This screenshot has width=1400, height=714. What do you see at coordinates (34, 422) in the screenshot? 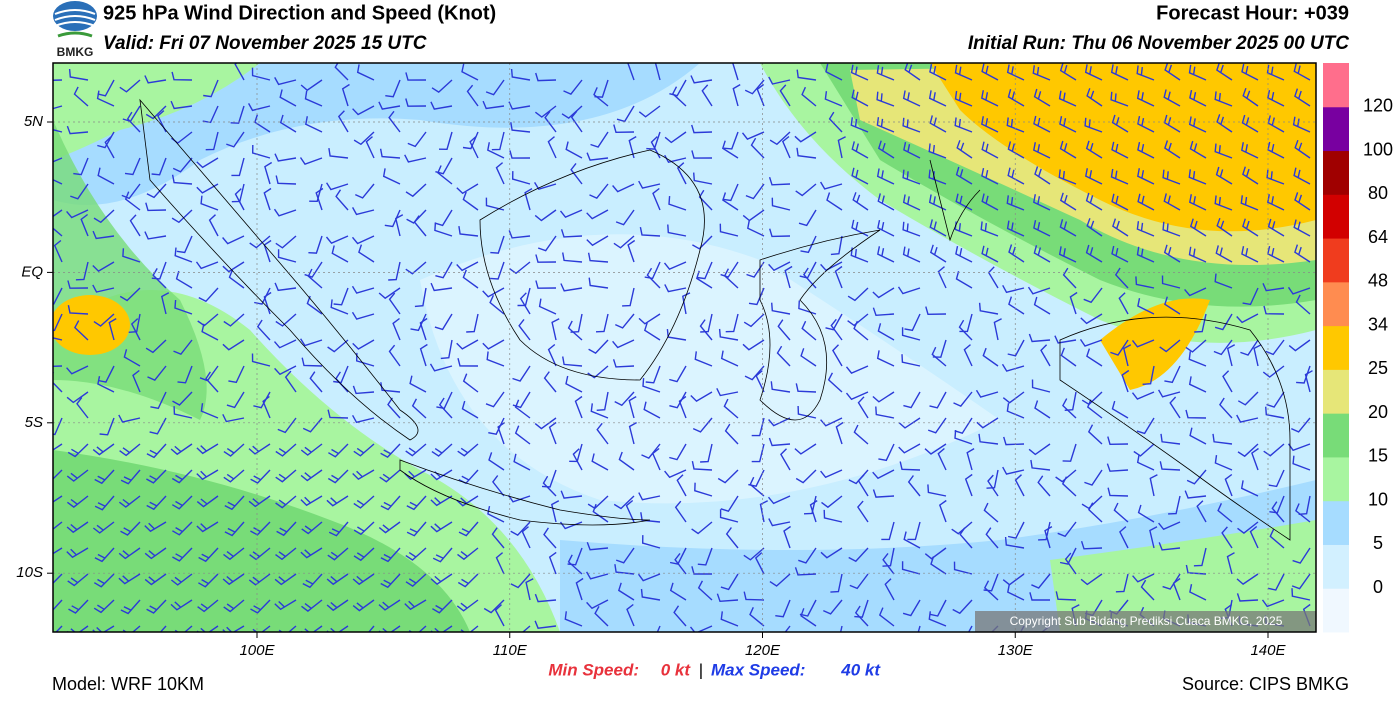
I see `lat-label: 5S` at bounding box center [34, 422].